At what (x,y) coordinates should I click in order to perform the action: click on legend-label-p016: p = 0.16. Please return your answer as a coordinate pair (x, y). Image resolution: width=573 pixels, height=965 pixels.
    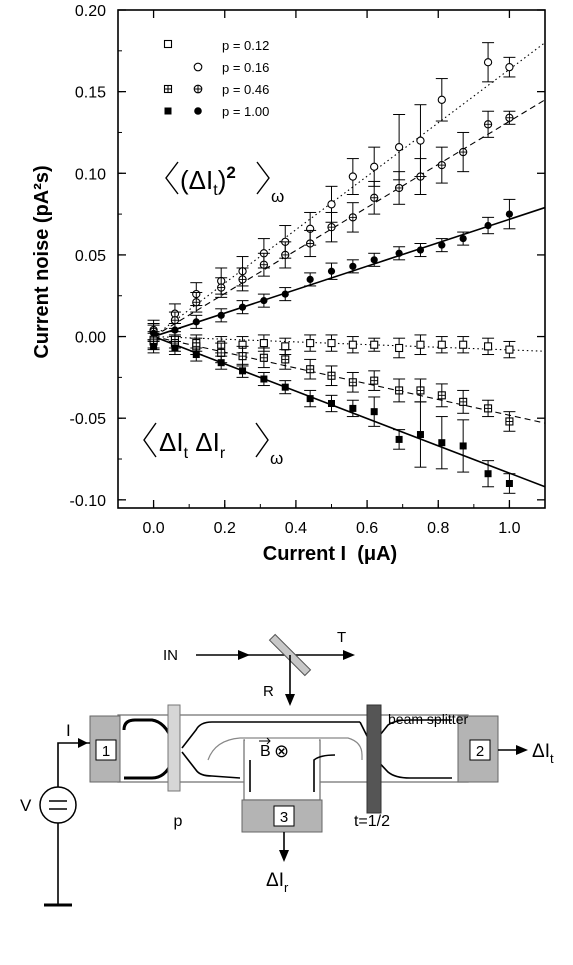
    Looking at the image, I should click on (245, 67).